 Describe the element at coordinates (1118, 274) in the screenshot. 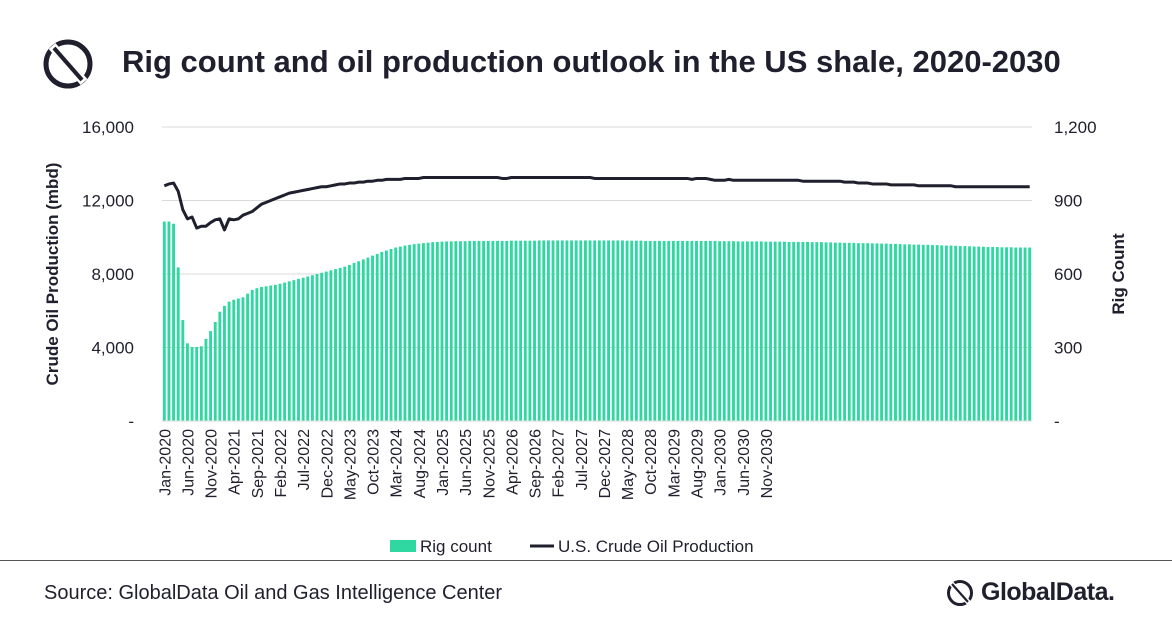

I see `y-right-axis-title: Rig Count` at that location.